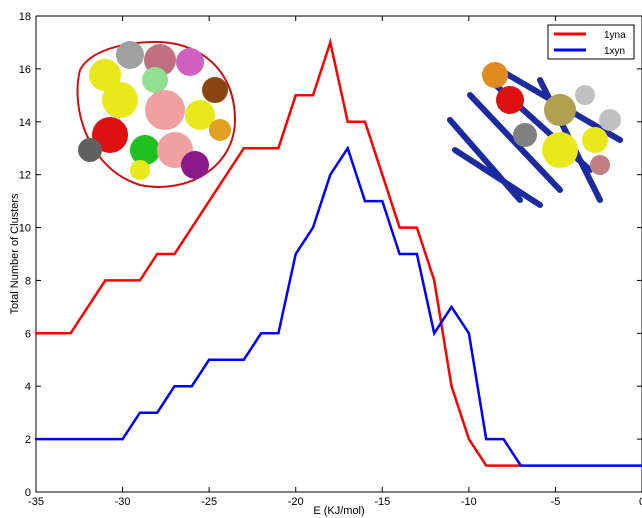  What do you see at coordinates (614, 51) in the screenshot?
I see `legend-label-1xyn: 1xyn` at bounding box center [614, 51].